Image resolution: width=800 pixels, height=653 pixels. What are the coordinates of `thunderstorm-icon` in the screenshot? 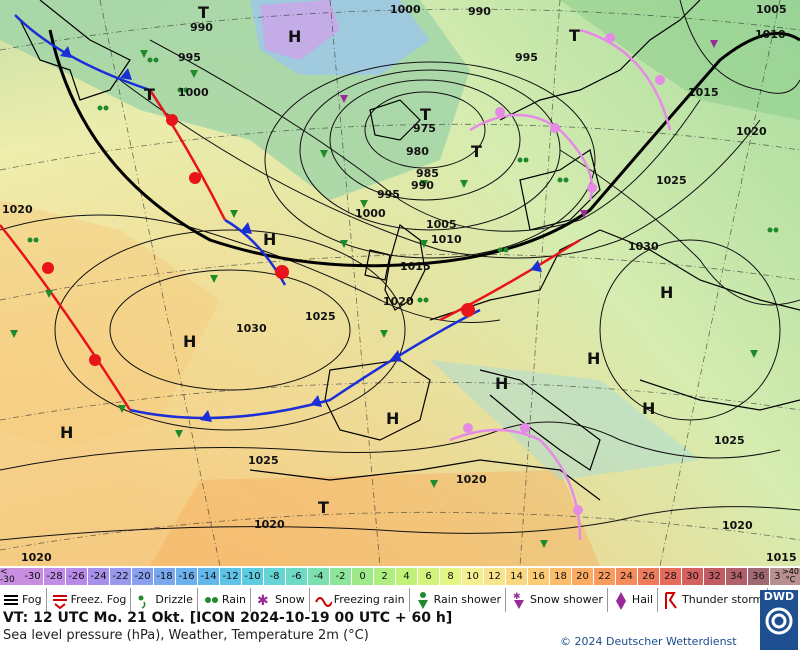 It's located at (671, 600).